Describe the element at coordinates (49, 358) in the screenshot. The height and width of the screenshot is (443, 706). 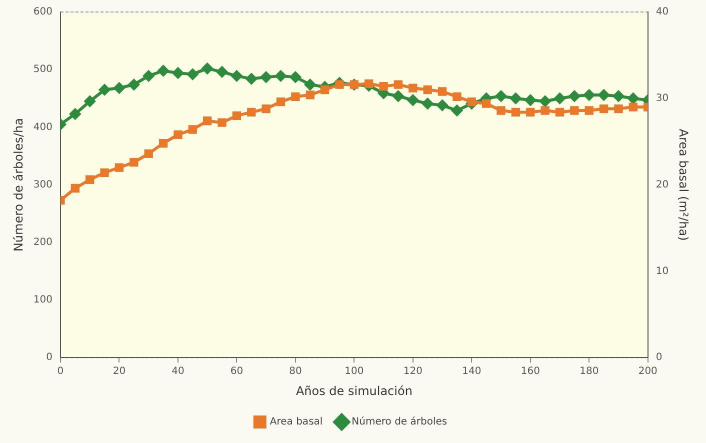
I see `y-tick-label: 0` at that location.